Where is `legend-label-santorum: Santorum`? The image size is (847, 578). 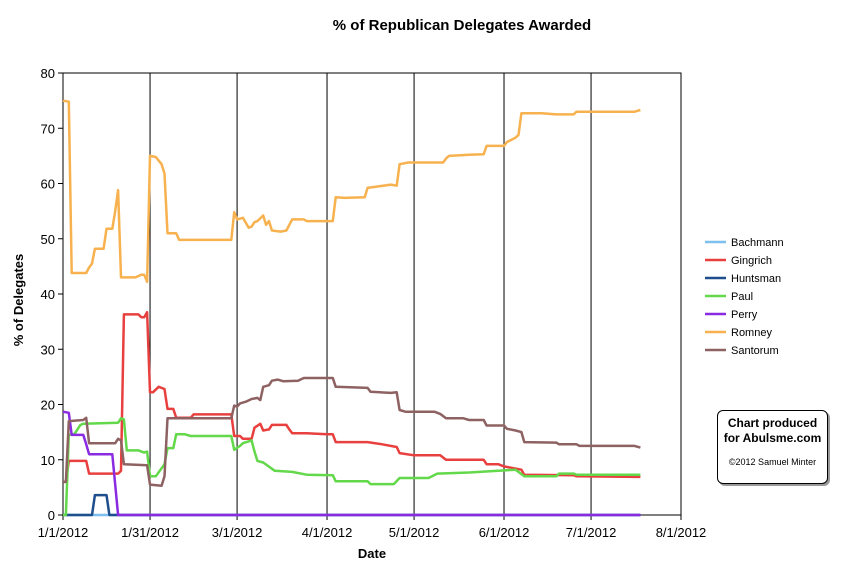
legend-label-santorum: Santorum is located at coordinates (755, 351).